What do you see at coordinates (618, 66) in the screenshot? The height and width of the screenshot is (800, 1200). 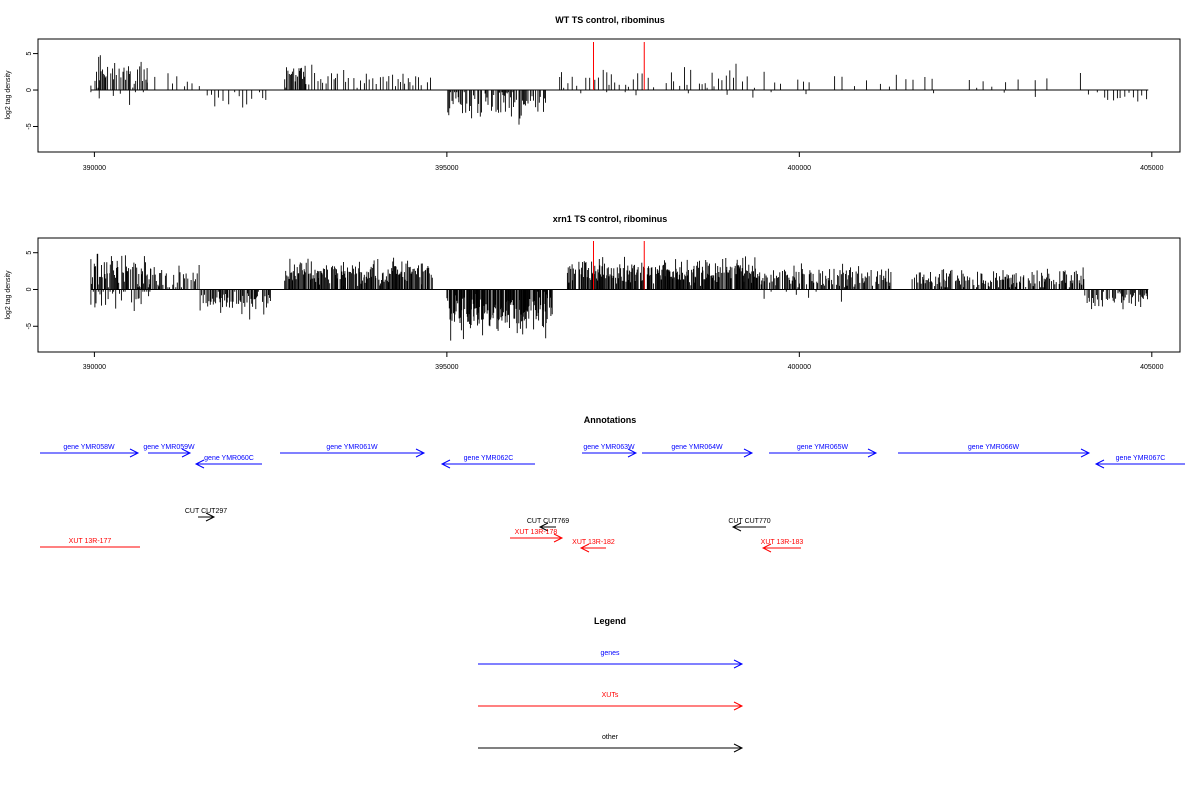 I see `wt-marker-lines` at bounding box center [618, 66].